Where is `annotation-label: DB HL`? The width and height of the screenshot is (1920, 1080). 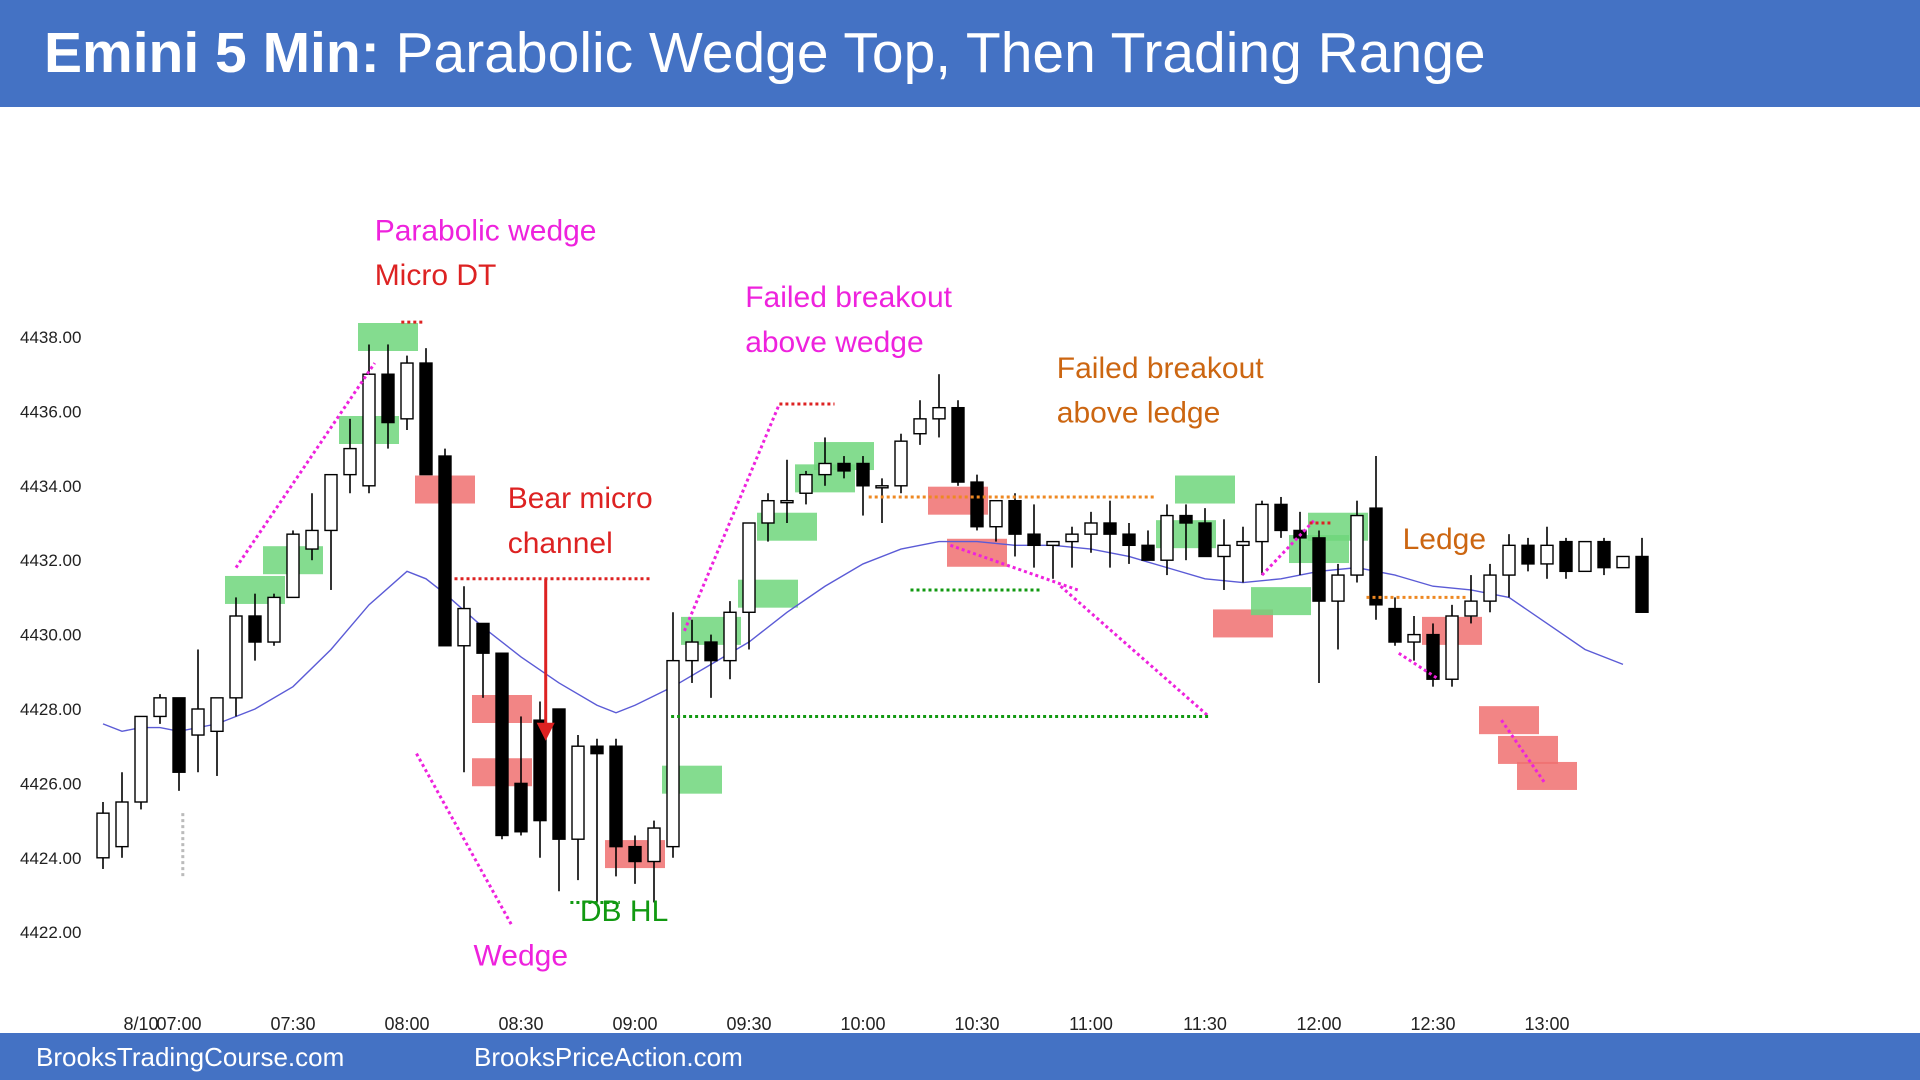 annotation-label: DB HL is located at coordinates (624, 911).